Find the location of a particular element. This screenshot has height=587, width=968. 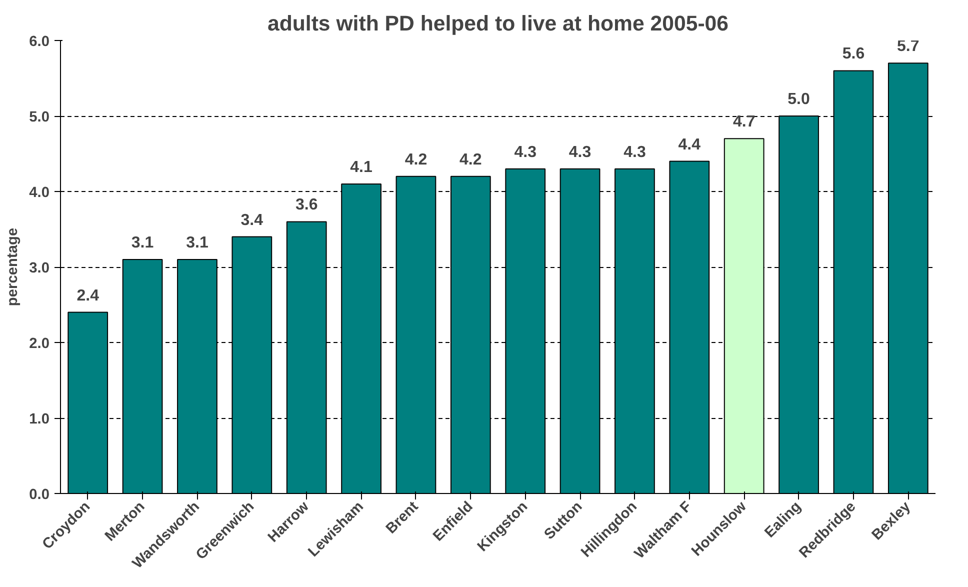

data-label: 4.7 is located at coordinates (744, 122).